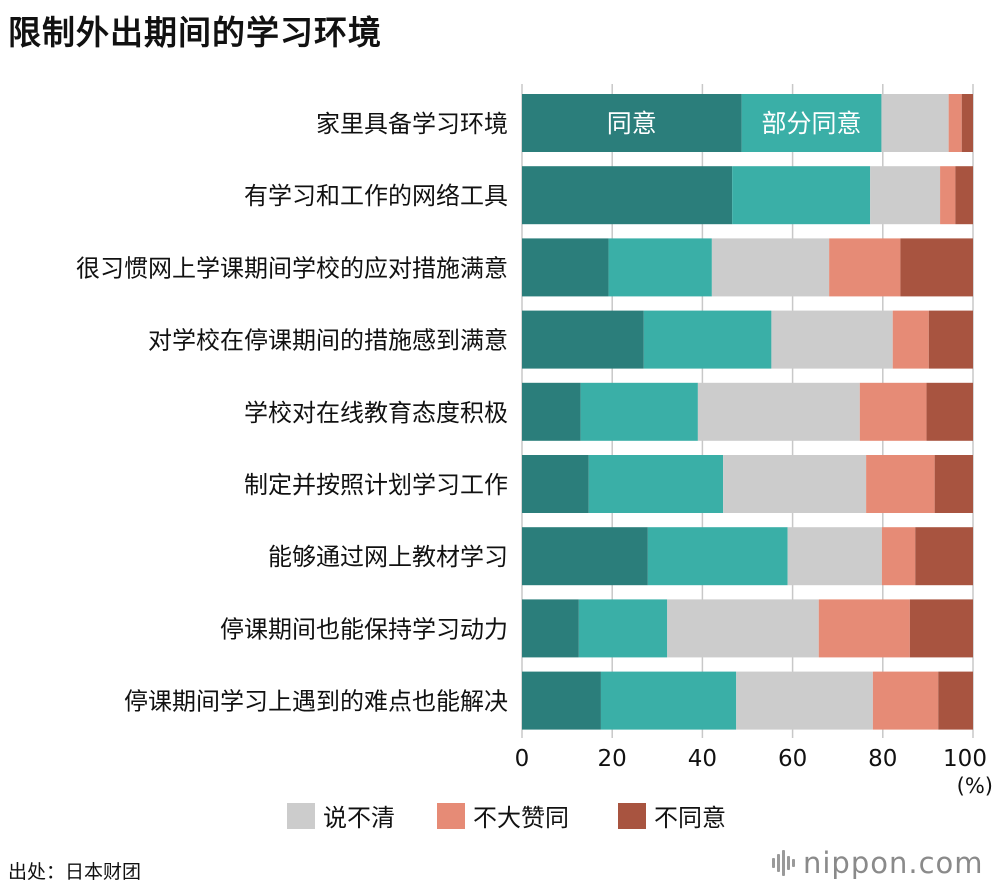  I want to click on legend-label-unsure: 说不清, so click(359, 818).